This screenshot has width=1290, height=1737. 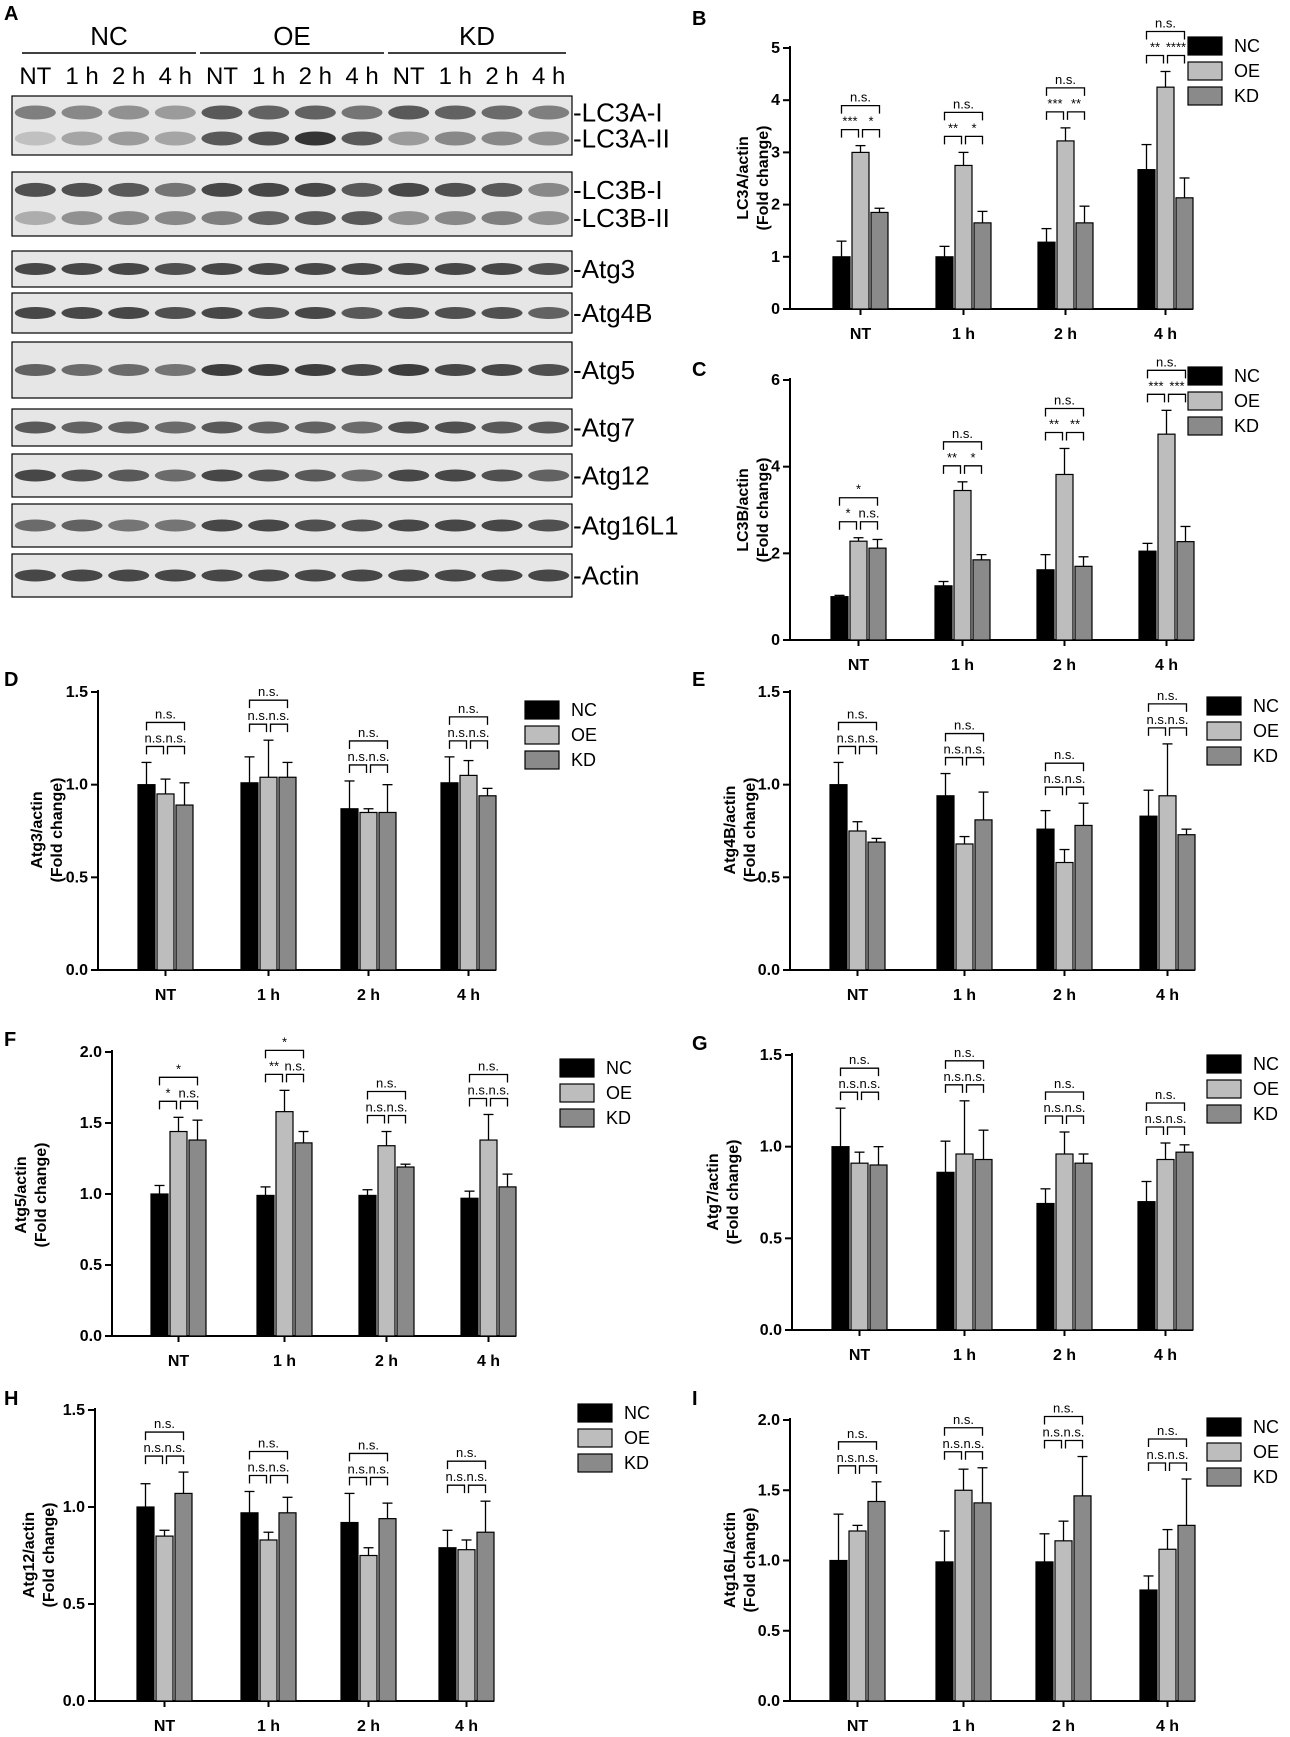 What do you see at coordinates (37, 829) in the screenshot?
I see `y-axis-label-line: Atg3/actin` at bounding box center [37, 829].